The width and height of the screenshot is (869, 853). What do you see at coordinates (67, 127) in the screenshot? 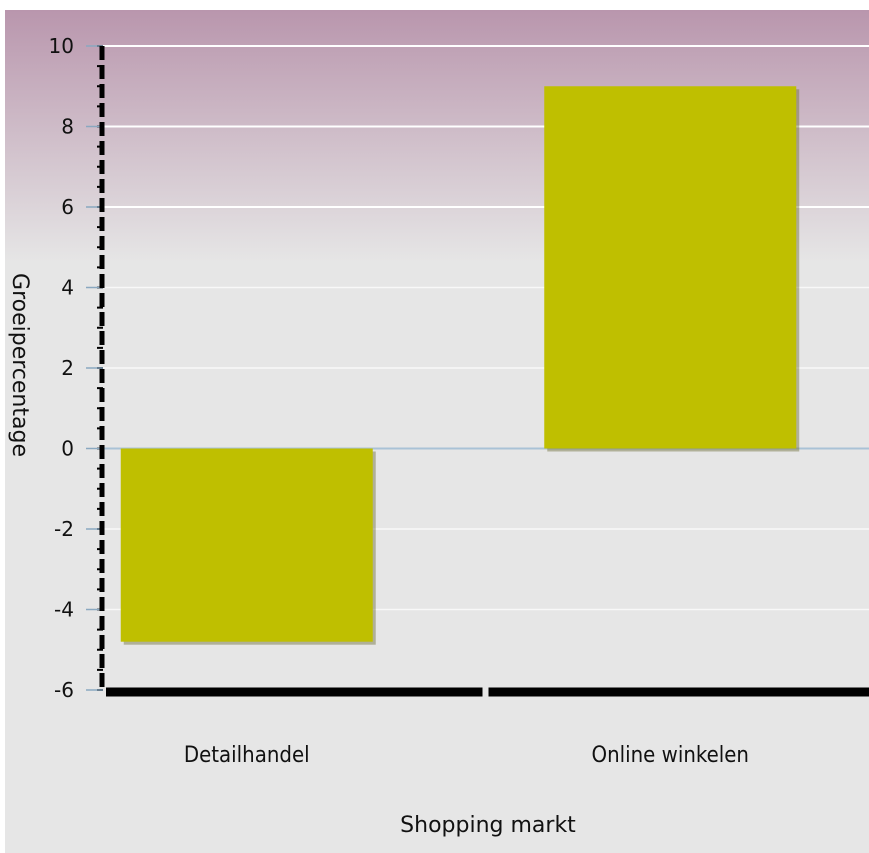
I see `y-tick-label: 8` at bounding box center [67, 127].